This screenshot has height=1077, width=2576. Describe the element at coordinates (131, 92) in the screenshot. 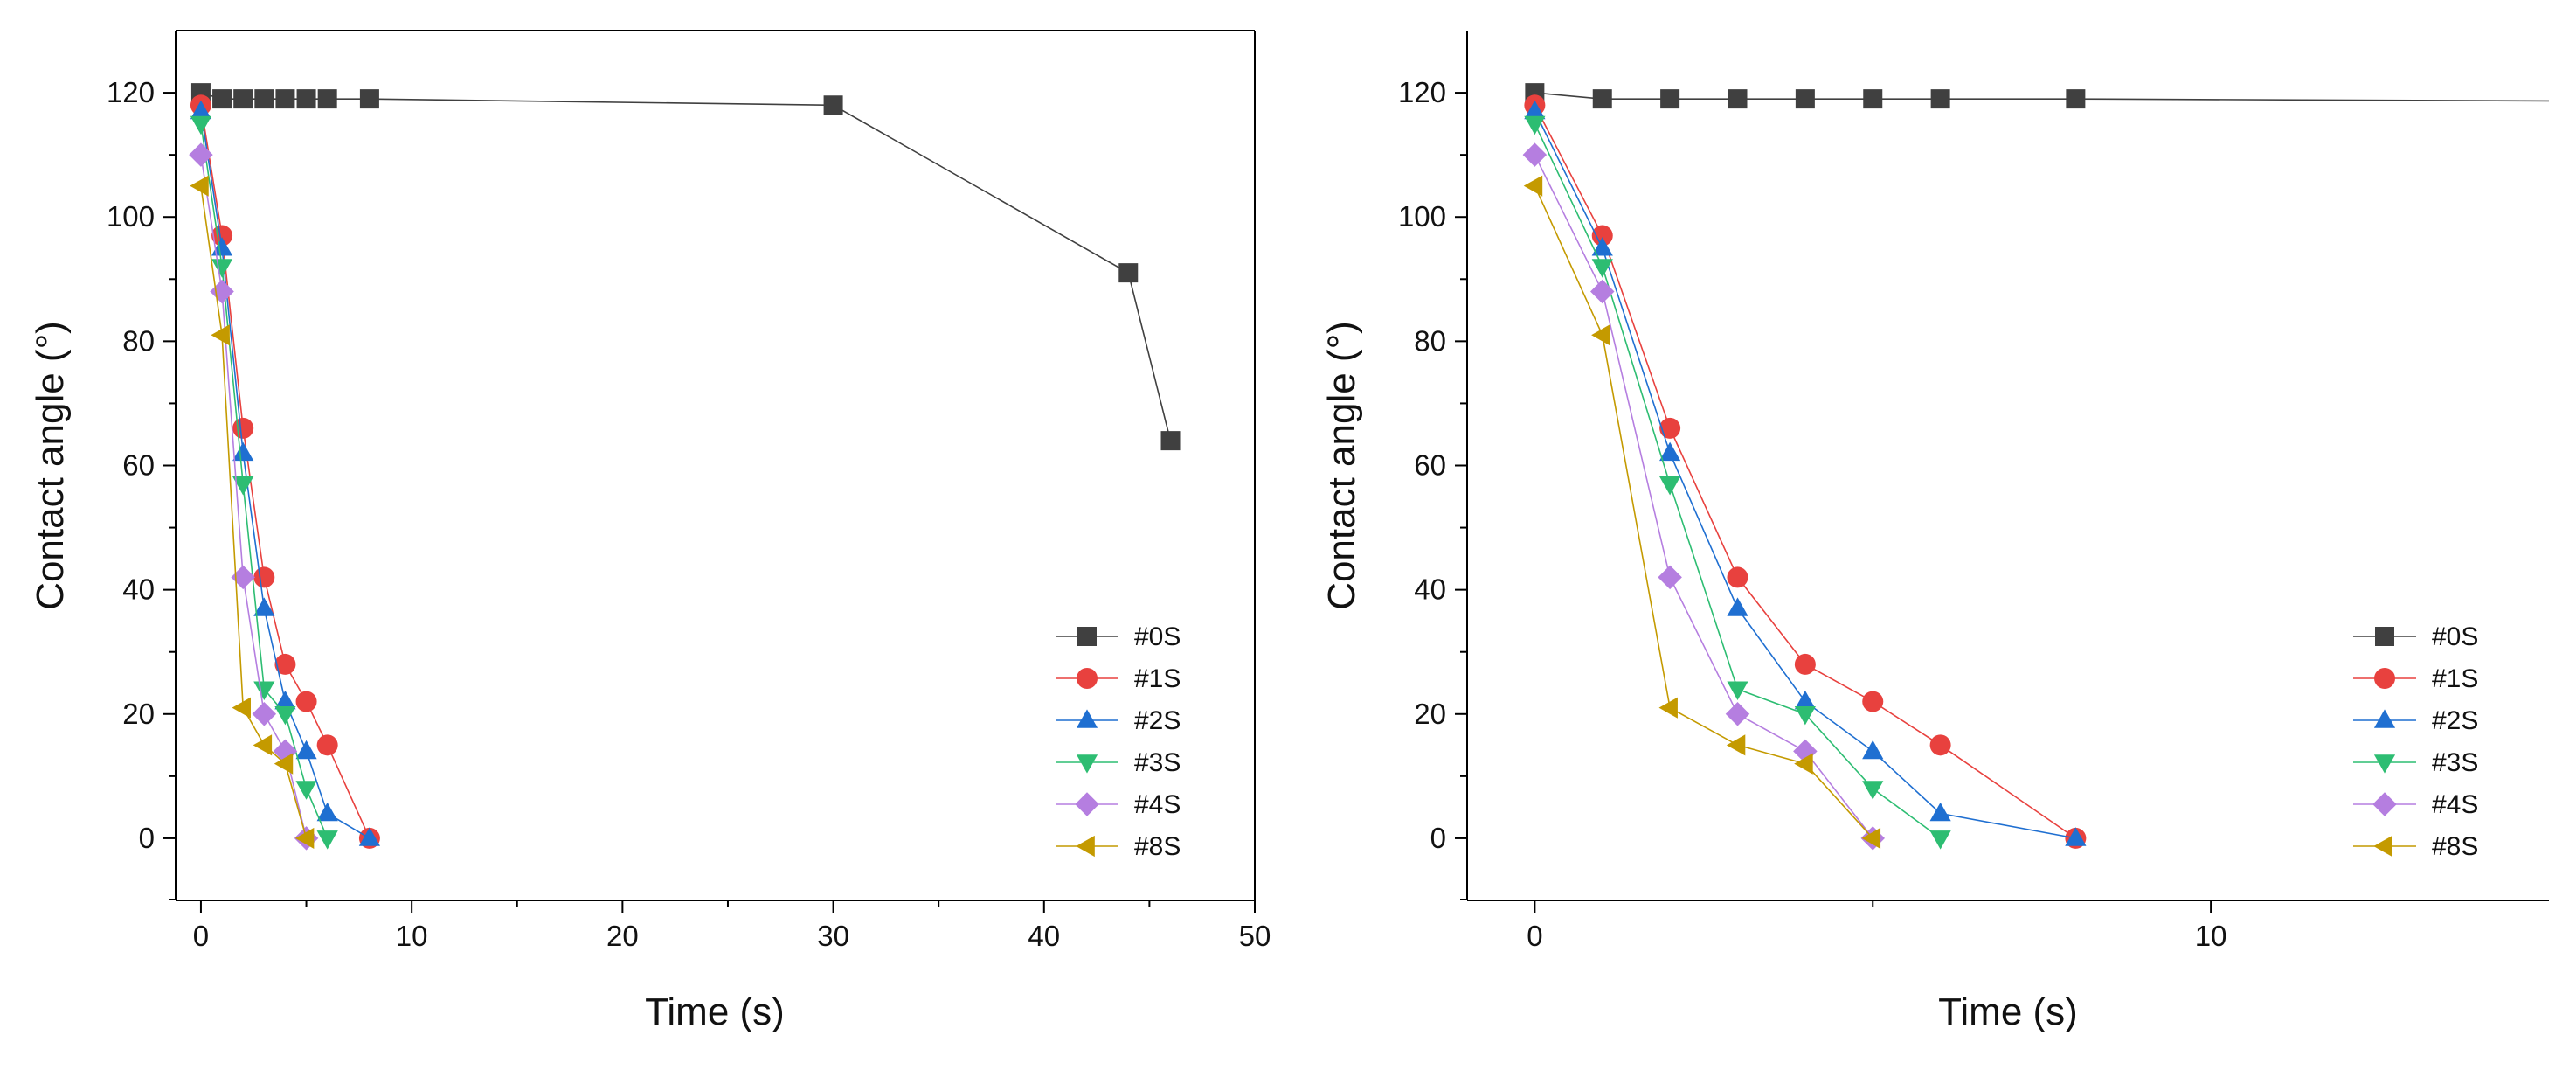

I see `y-tick-label: 120` at that location.